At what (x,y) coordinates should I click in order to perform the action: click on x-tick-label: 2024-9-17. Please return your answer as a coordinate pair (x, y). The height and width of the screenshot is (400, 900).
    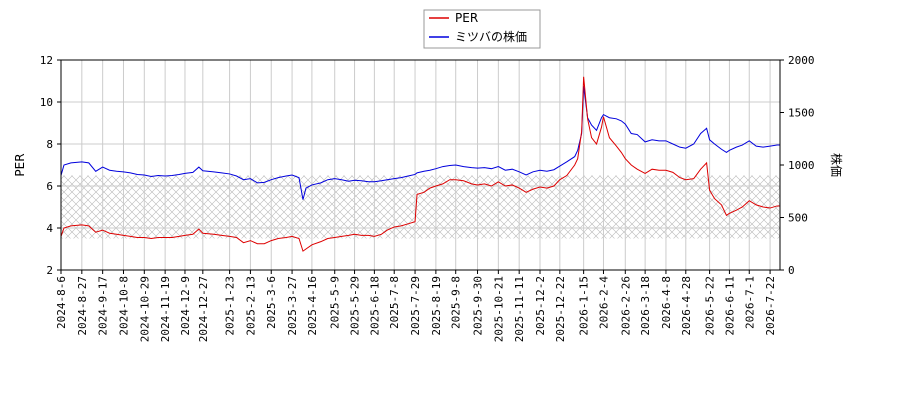
    Looking at the image, I should click on (103, 306).